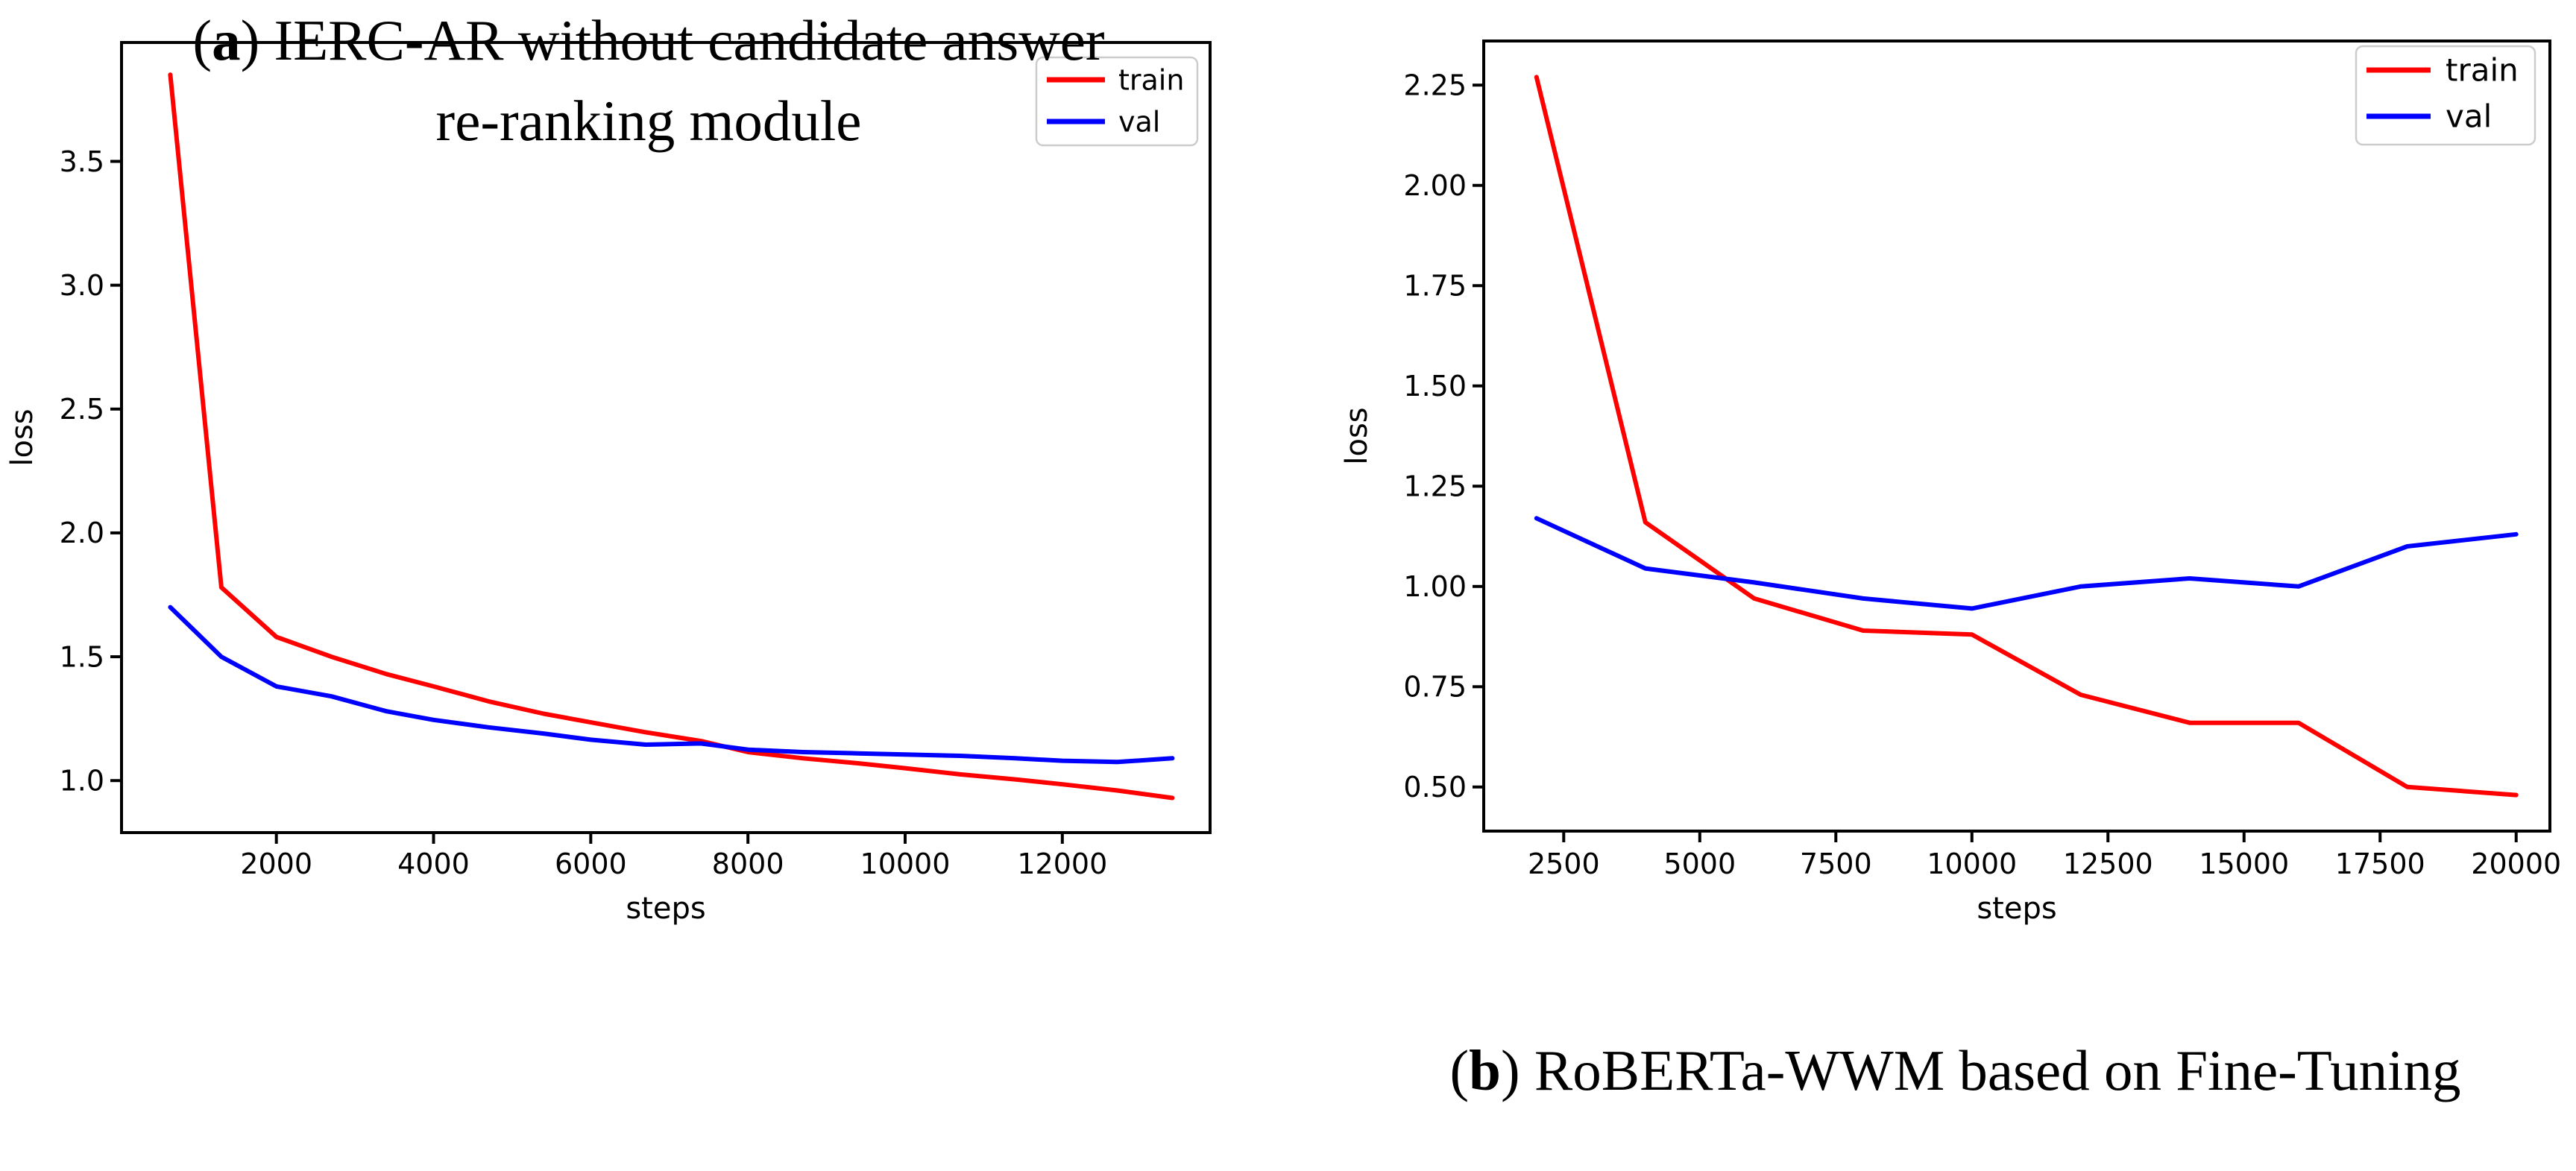  I want to click on x-axis: 2000 4000 6000 8000 10000 12000 steps, so click(673, 879).